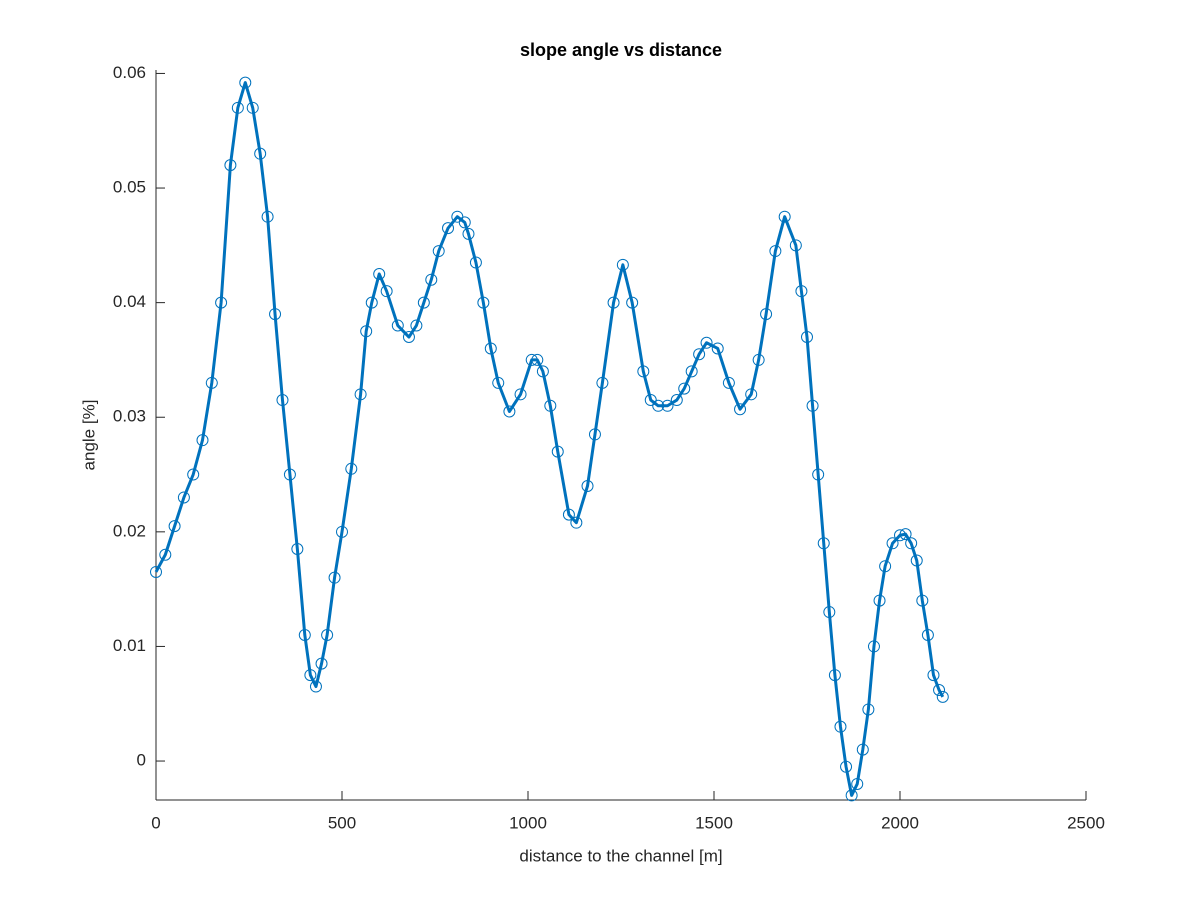 The height and width of the screenshot is (900, 1200). I want to click on y-tick-label: 0.01, so click(129, 645).